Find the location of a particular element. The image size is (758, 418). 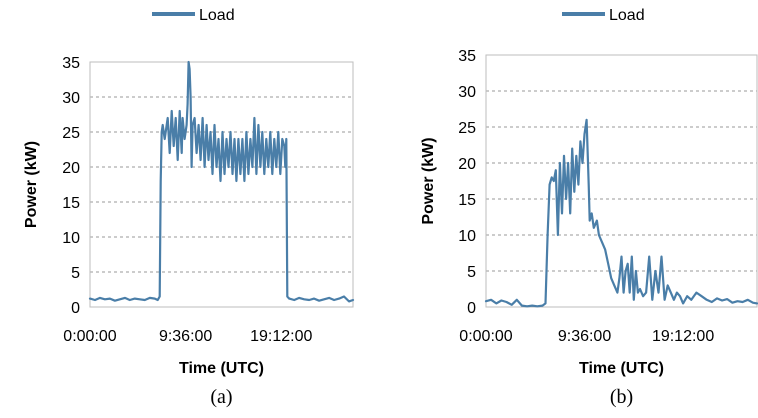

panel-caption: (b) is located at coordinates (621, 397).